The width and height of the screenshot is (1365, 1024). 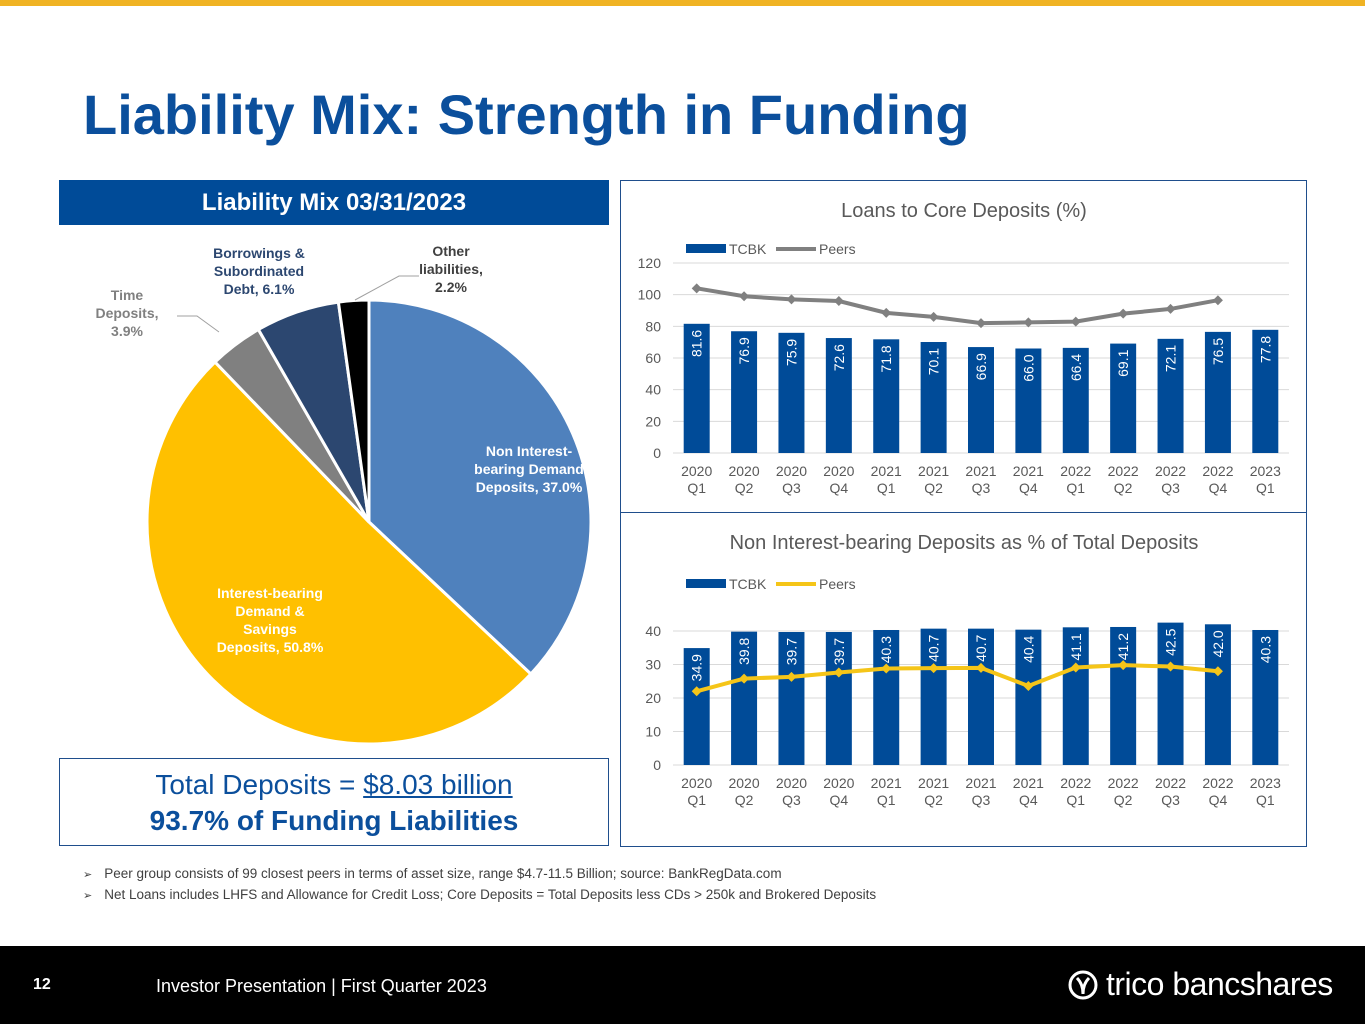 I want to click on bar-data-label: 41.1, so click(x=1076, y=646).